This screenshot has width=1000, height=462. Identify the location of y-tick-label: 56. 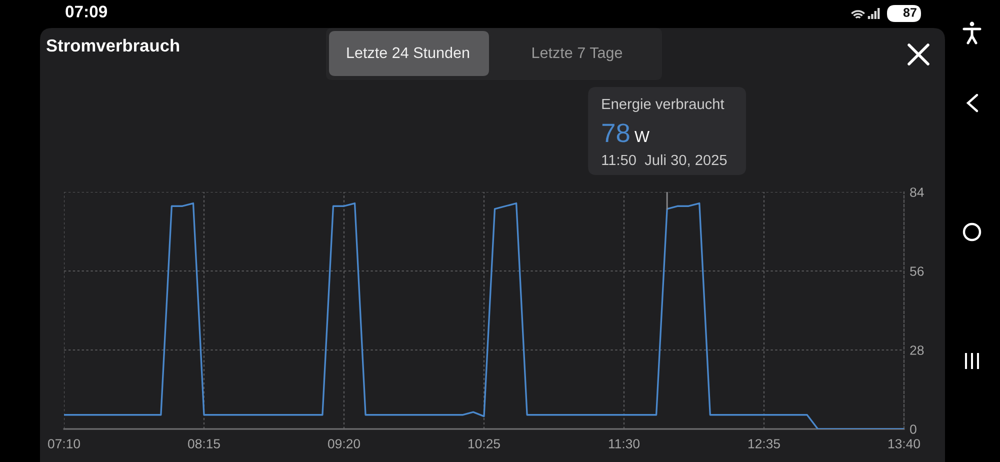
(917, 271).